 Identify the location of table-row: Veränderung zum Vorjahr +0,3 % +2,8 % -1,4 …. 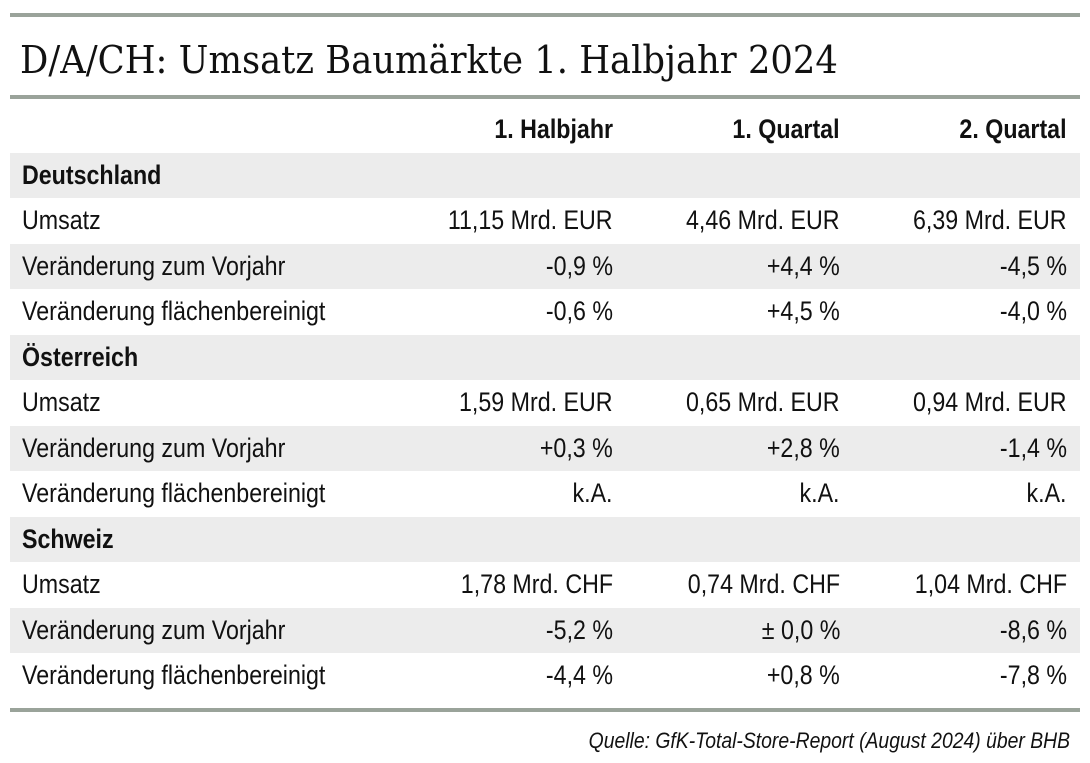
(545, 448).